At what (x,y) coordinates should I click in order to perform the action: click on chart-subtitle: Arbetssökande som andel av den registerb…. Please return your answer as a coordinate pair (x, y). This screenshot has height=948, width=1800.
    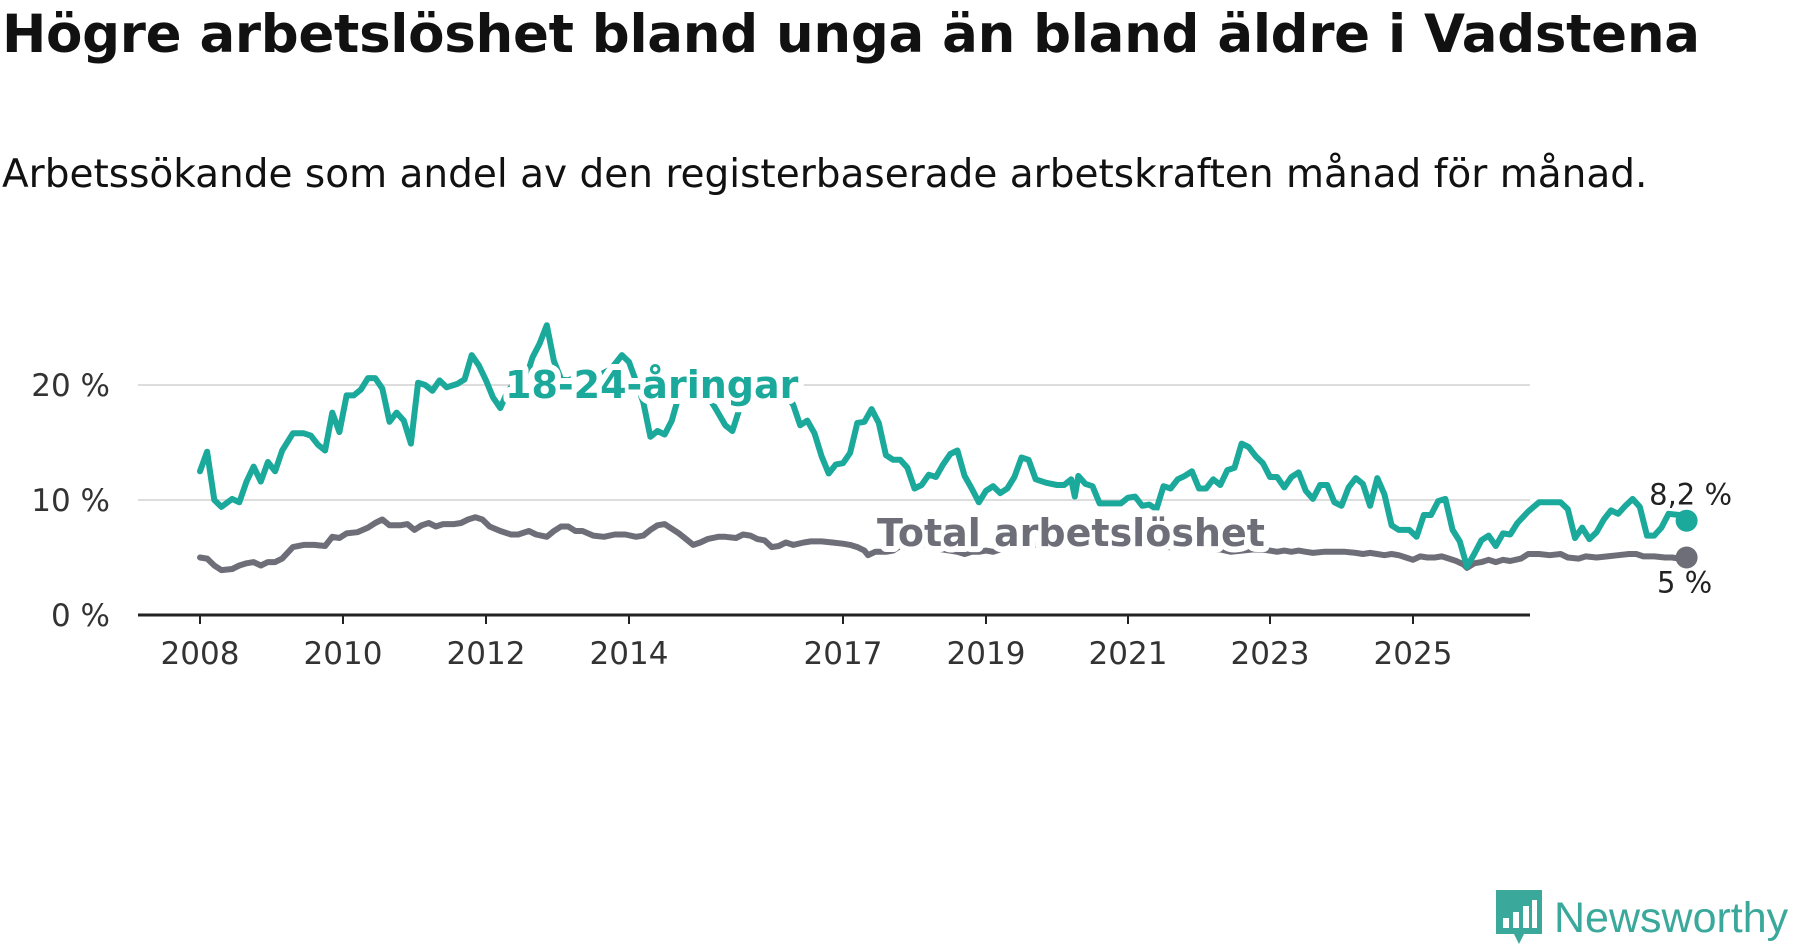
    Looking at the image, I should click on (825, 174).